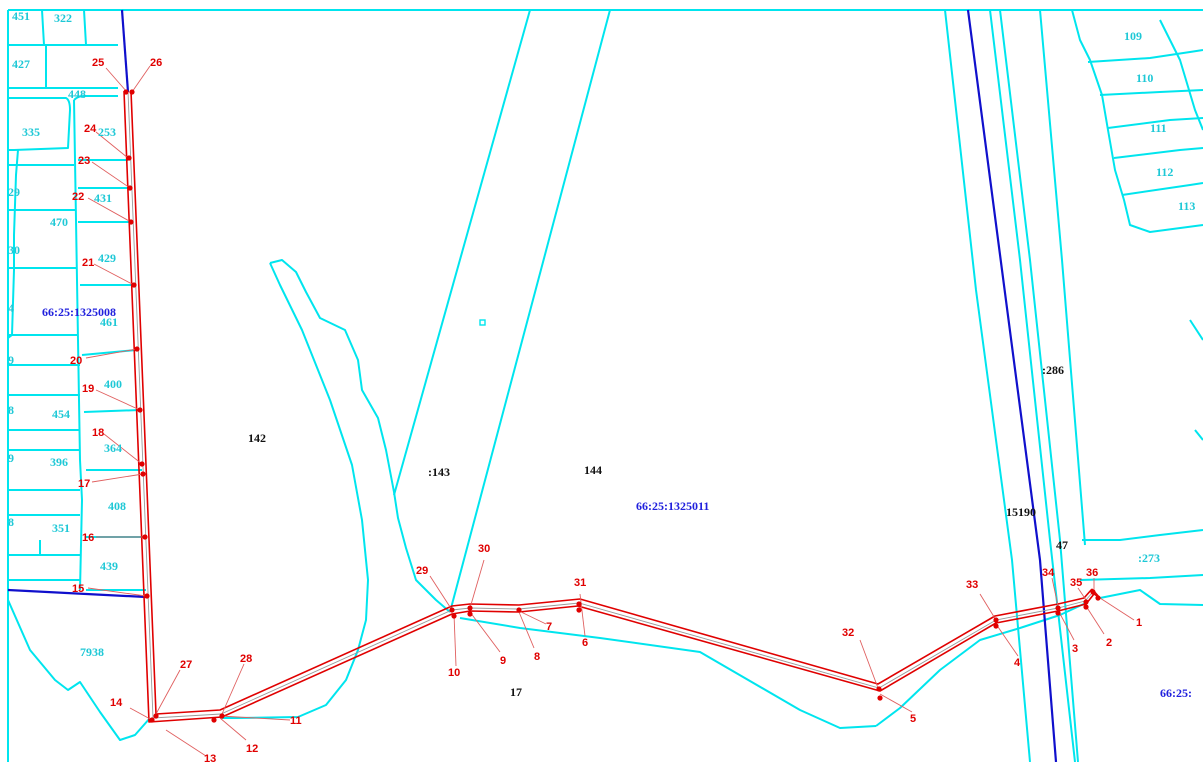  I want to click on point-label: 32, so click(848, 633).